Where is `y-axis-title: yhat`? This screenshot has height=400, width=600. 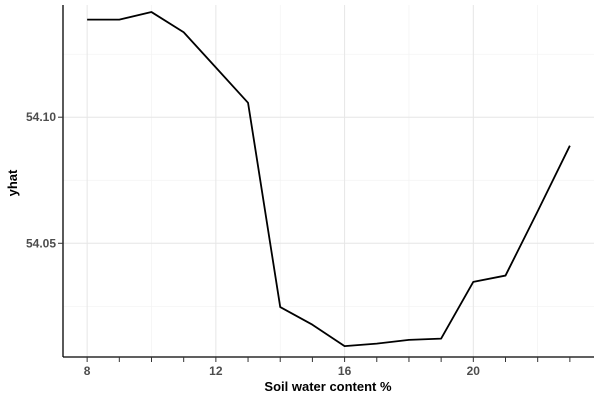 y-axis-title: yhat is located at coordinates (12, 182).